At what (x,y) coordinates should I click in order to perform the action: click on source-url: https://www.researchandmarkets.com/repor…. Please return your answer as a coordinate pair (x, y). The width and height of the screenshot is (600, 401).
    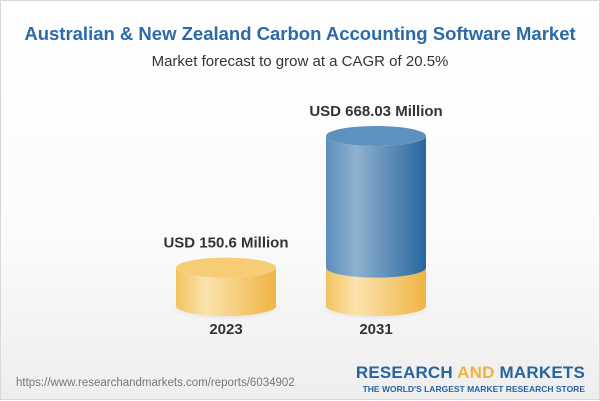
    Looking at the image, I should click on (155, 383).